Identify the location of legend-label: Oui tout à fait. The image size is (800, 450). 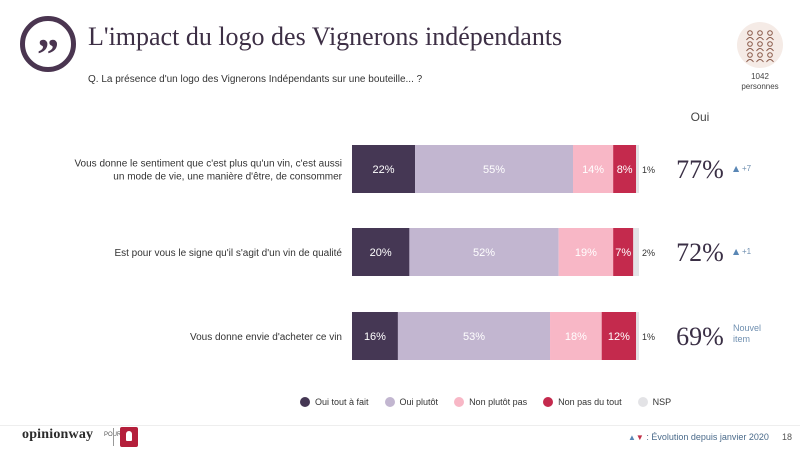
(342, 402).